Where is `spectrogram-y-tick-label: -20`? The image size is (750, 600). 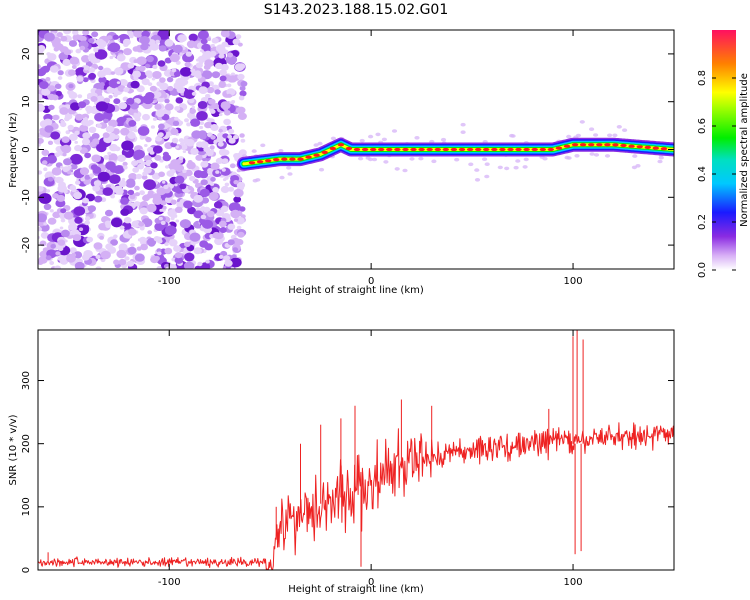 spectrogram-y-tick-label: -20 is located at coordinates (26, 245).